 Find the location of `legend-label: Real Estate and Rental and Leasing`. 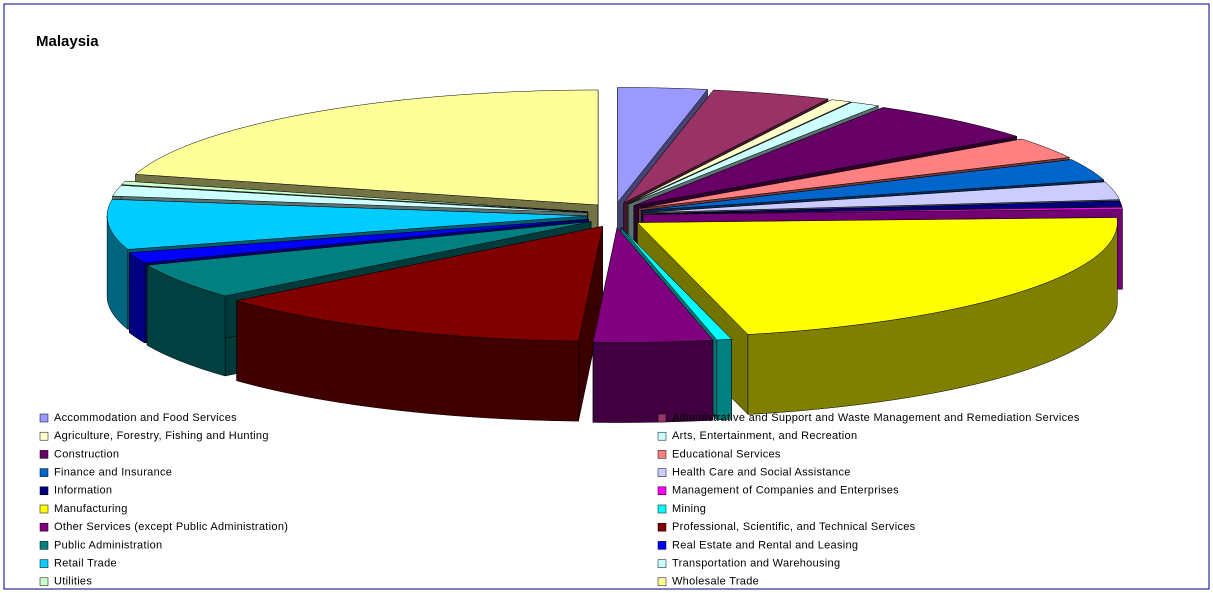

legend-label: Real Estate and Rental and Leasing is located at coordinates (765, 545).